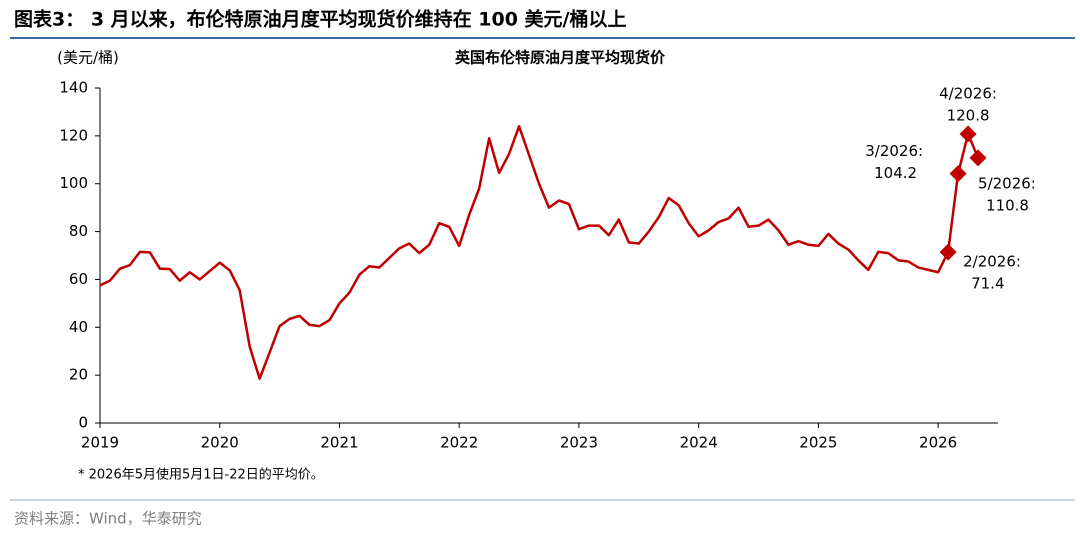 This screenshot has height=540, width=1080. I want to click on x-tick-label: 2020, so click(220, 443).